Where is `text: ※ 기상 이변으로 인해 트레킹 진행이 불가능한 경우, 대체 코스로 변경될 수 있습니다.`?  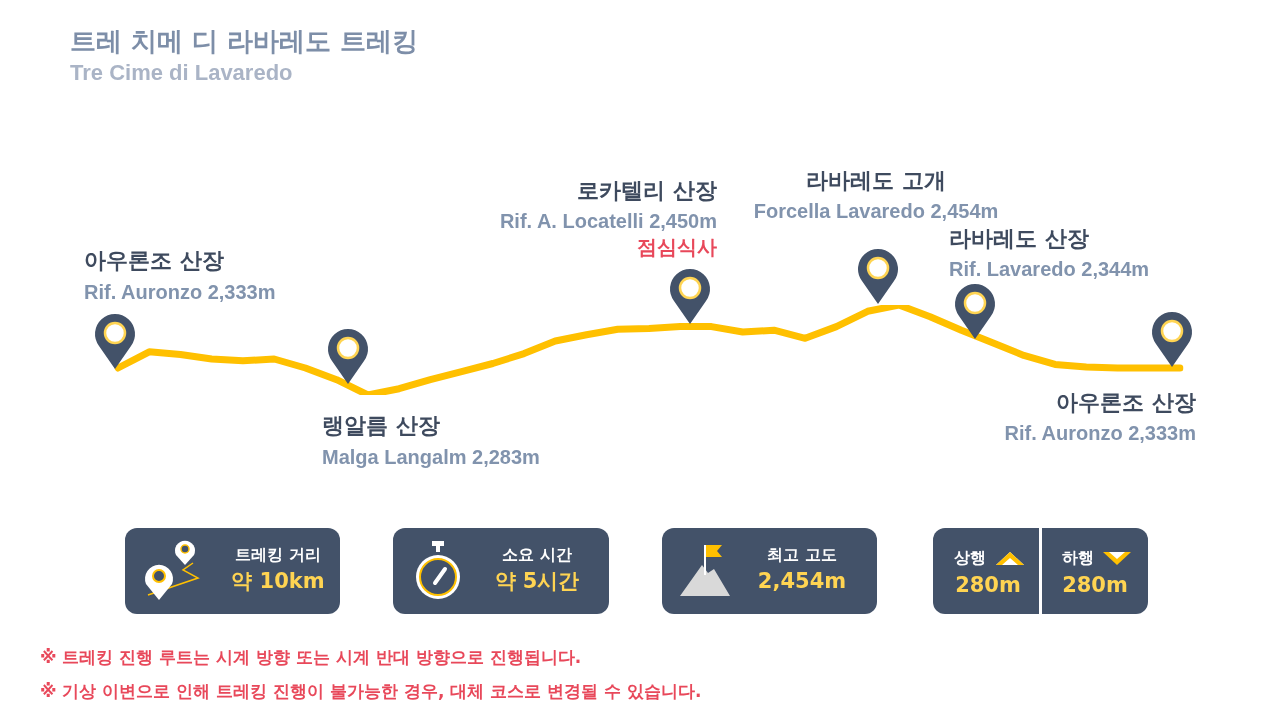
text: ※ 기상 이변으로 인해 트레킹 진행이 불가능한 경우, 대체 코스로 변경될 수 있습니다. is located at coordinates (371, 691).